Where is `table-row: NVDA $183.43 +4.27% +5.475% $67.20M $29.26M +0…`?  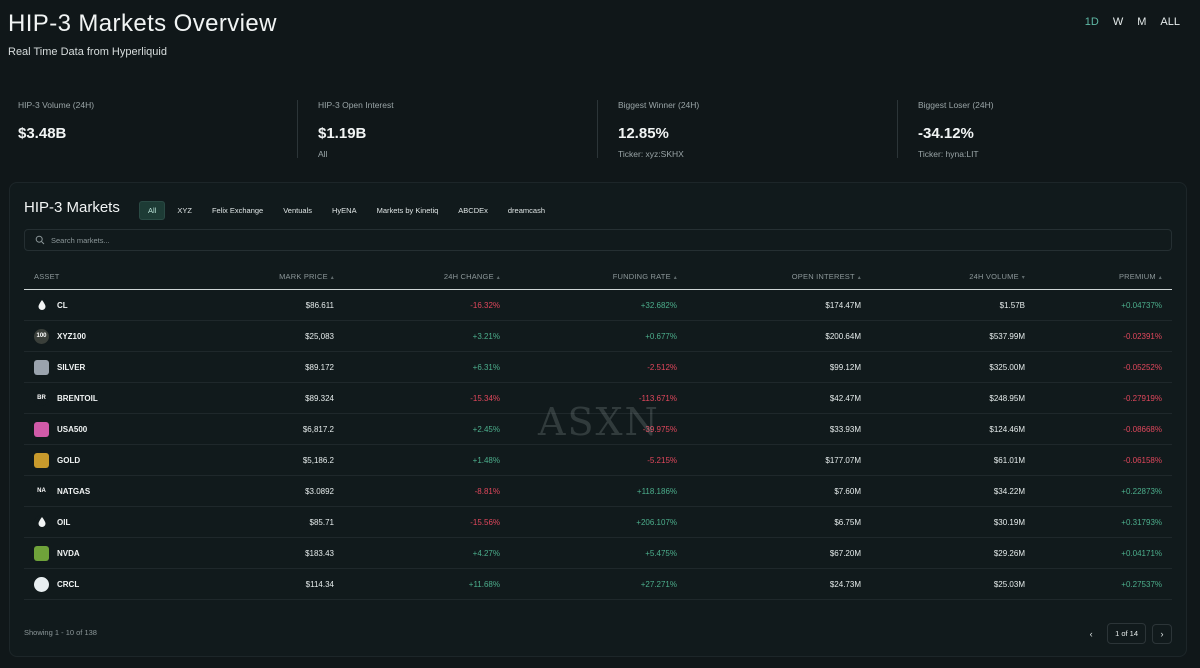
table-row: NVDA $183.43 +4.27% +5.475% $67.20M $29.26M +0… is located at coordinates (598, 553).